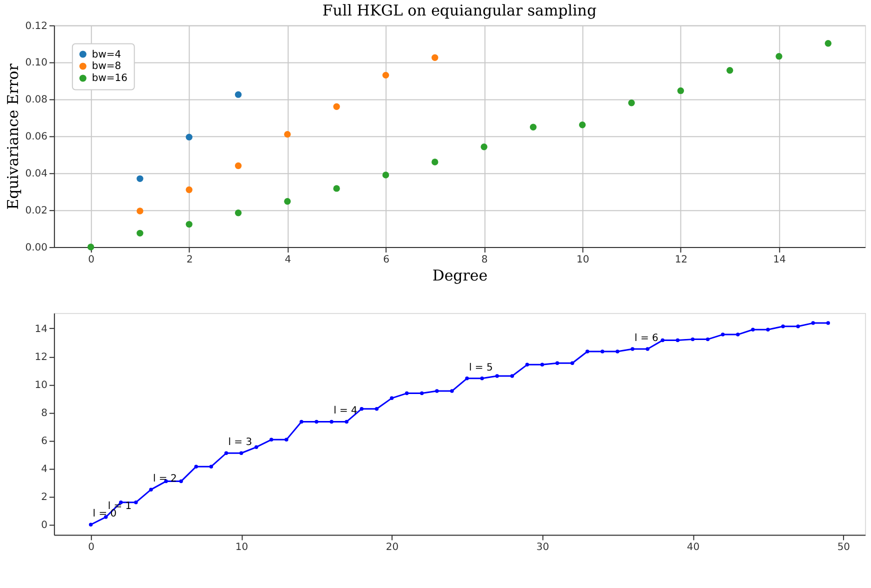  What do you see at coordinates (288, 260) in the screenshot?
I see `x-tick-label: 4` at bounding box center [288, 260].